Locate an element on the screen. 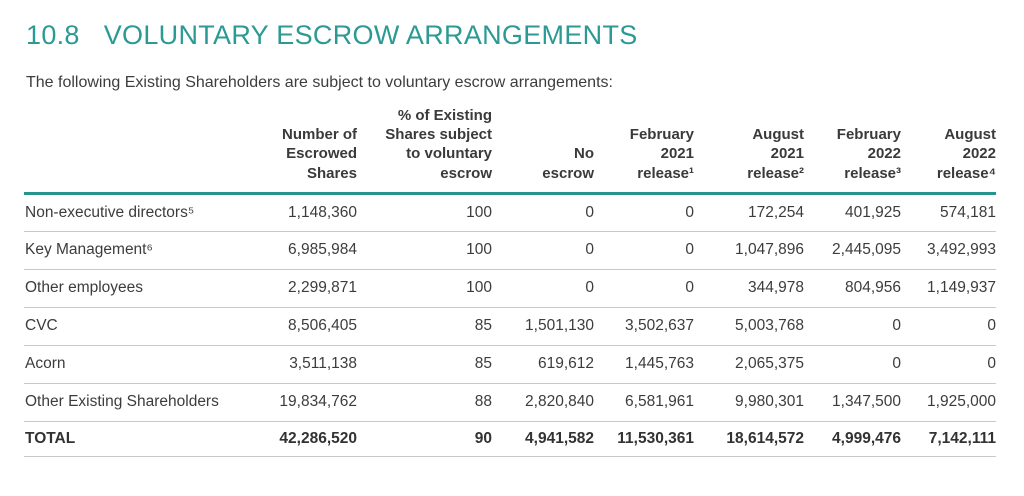 The image size is (1024, 496). column-header-escrowed-shares: Number of Escrowed Shares is located at coordinates (296, 150).